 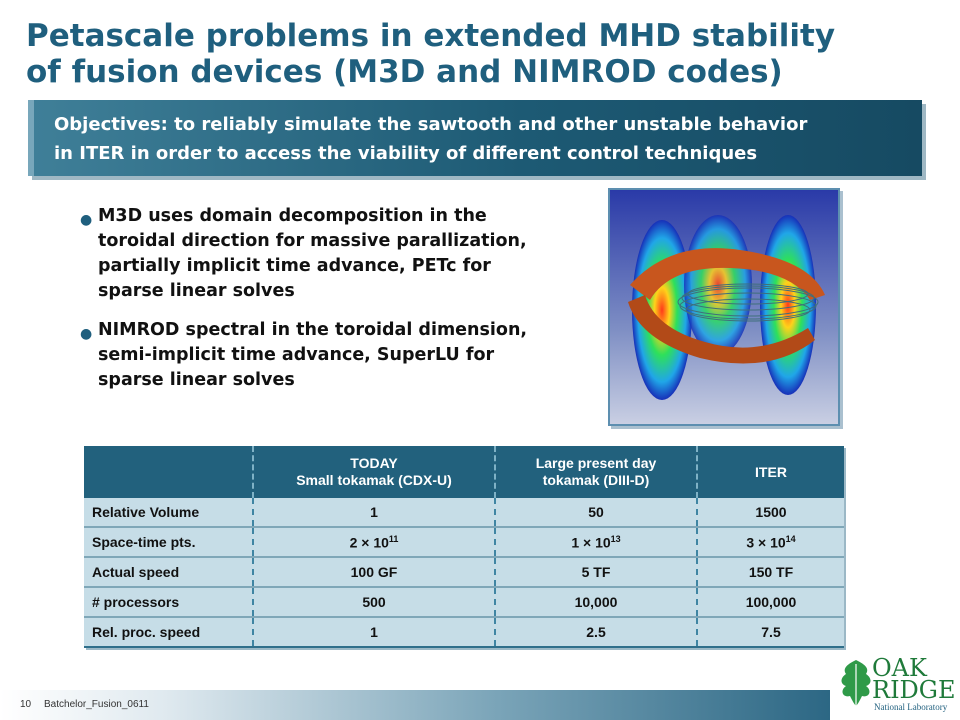 I want to click on cell-mantissa: 1 × 10, so click(x=591, y=542).